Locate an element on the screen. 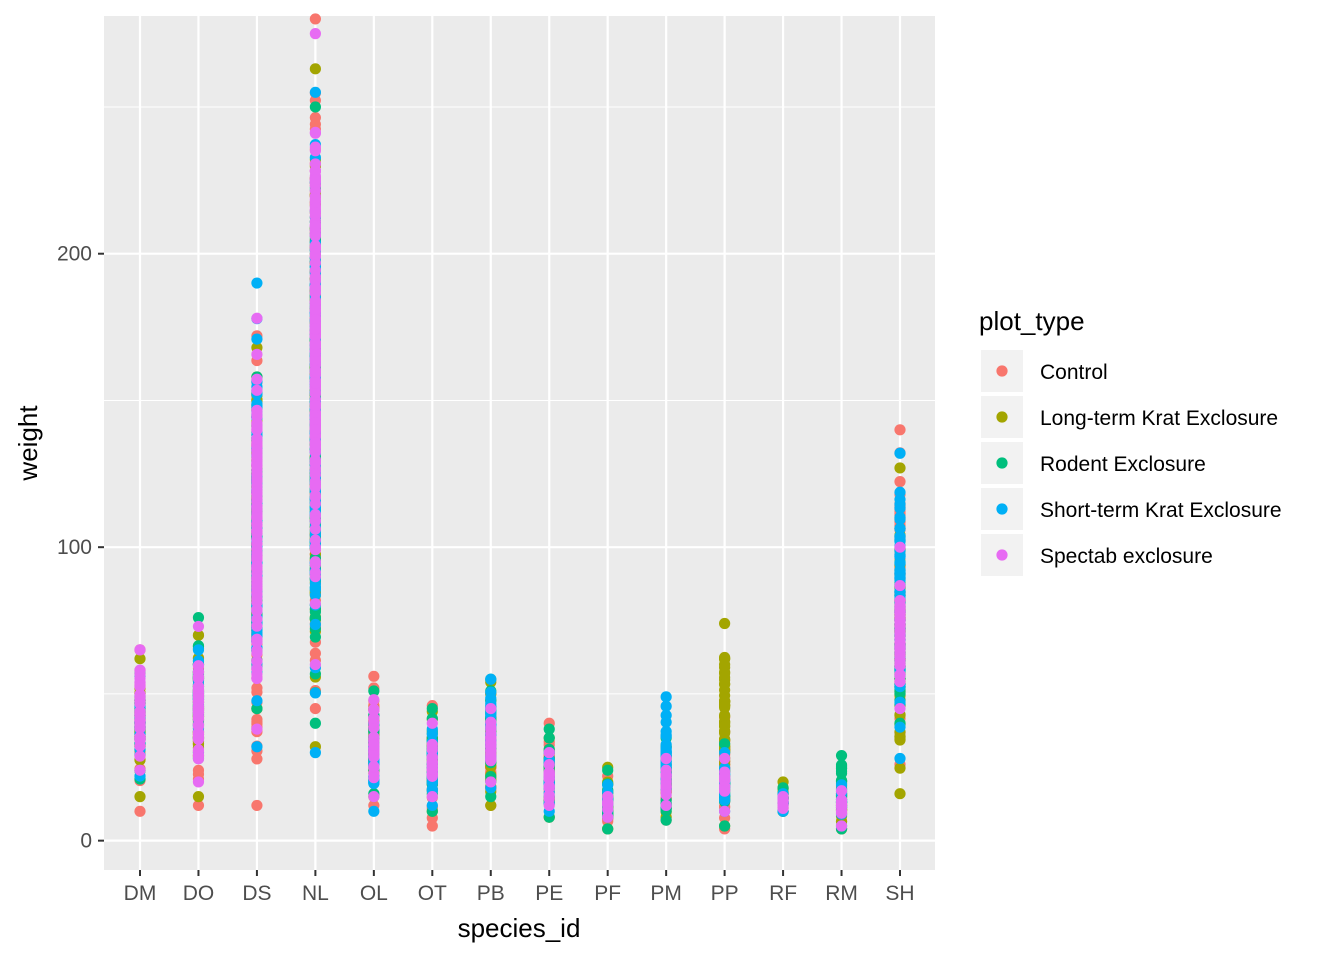 The width and height of the screenshot is (1344, 965). y-tick-label: 200 is located at coordinates (74, 254).